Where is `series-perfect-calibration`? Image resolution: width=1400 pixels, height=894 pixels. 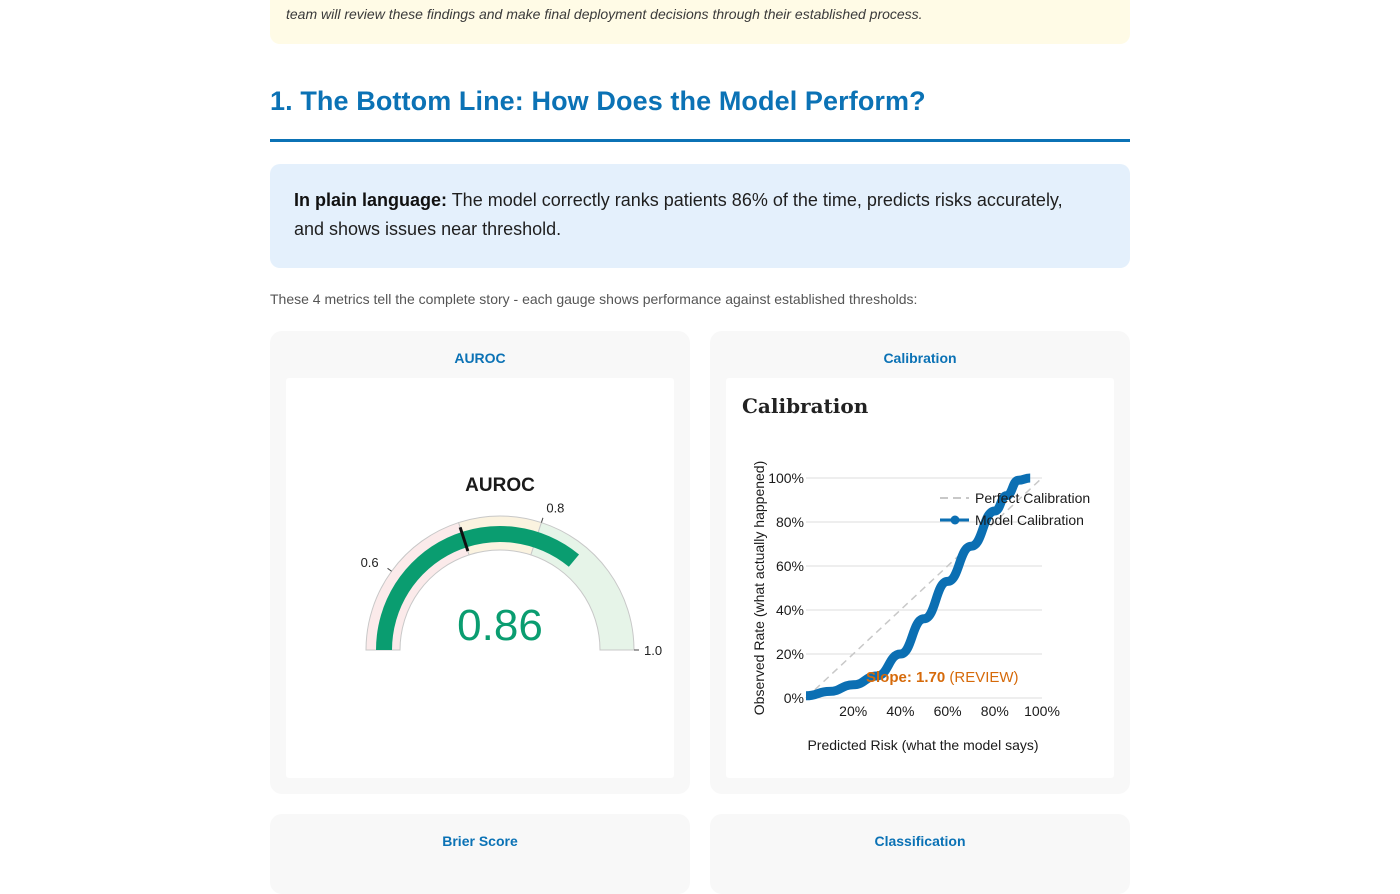
series-perfect-calibration is located at coordinates (924, 588).